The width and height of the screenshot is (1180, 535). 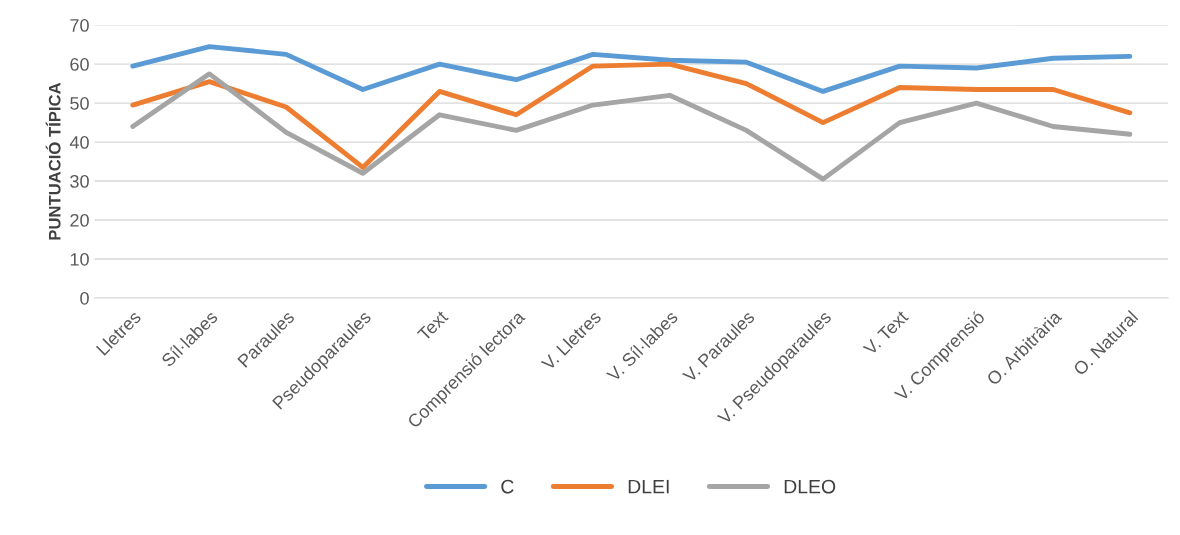 I want to click on y-tick-label: 60, so click(x=79, y=64).